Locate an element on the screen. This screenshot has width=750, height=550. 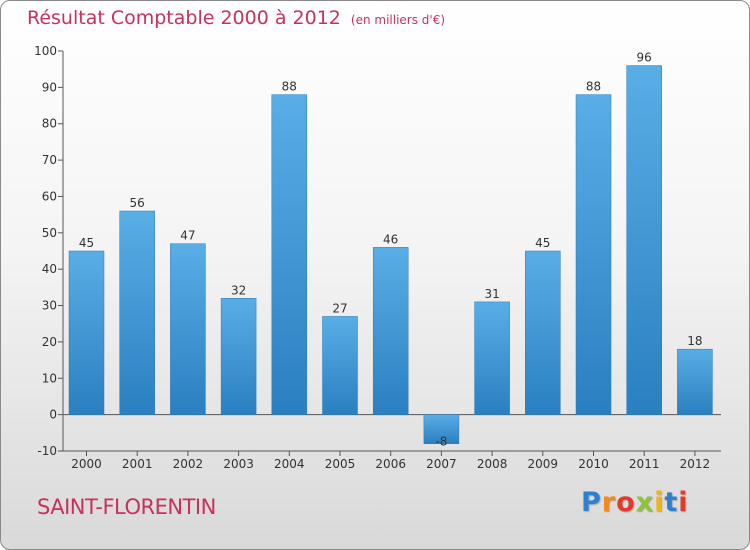
y-tick-label: 70 is located at coordinates (49, 160).